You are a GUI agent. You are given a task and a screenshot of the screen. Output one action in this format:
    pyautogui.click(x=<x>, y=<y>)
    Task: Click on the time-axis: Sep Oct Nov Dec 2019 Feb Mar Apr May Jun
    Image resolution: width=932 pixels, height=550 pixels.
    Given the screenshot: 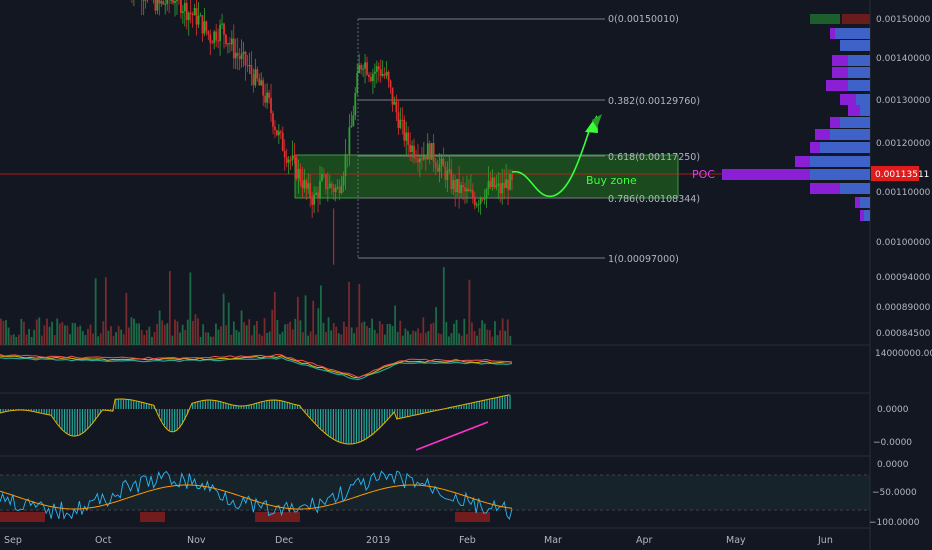 What is the action you would take?
    pyautogui.click(x=418, y=540)
    